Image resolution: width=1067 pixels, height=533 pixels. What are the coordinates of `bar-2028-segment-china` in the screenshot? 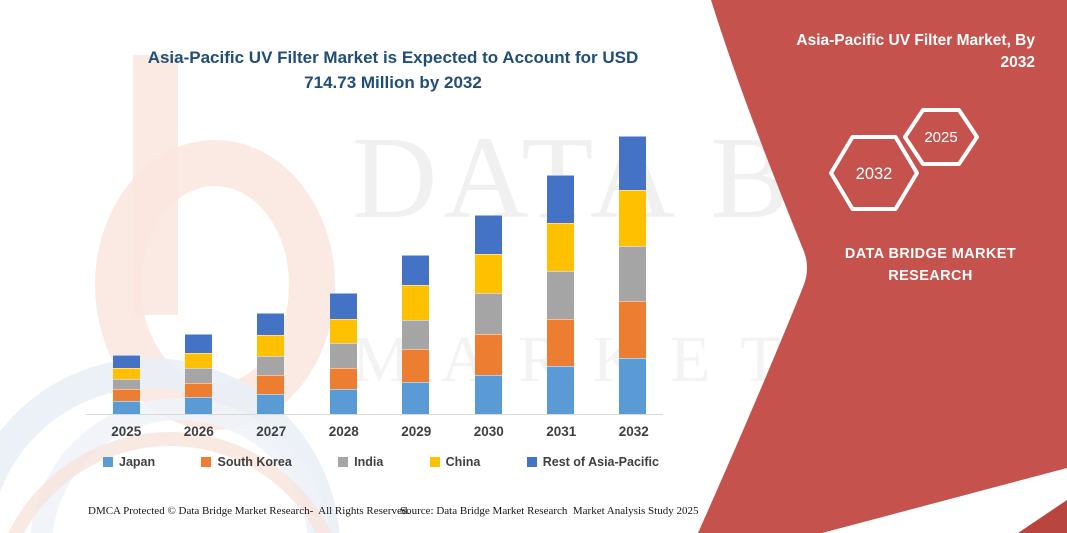 It's located at (343, 331).